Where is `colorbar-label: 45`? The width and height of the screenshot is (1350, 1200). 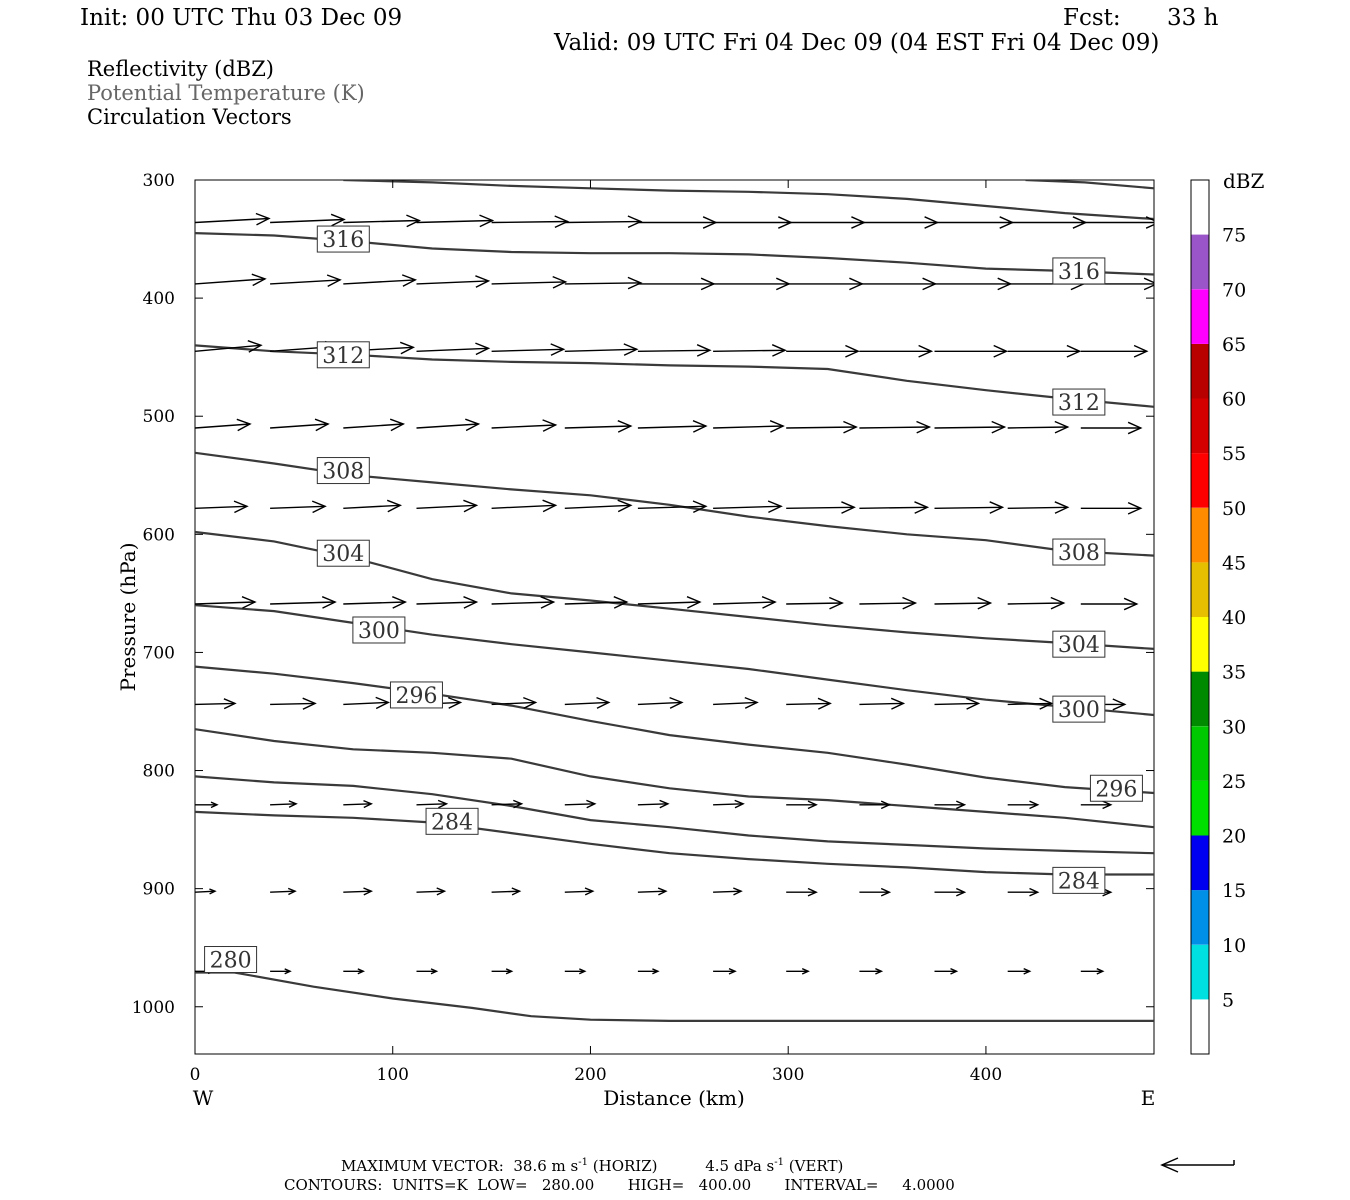 colorbar-label: 45 is located at coordinates (1234, 563).